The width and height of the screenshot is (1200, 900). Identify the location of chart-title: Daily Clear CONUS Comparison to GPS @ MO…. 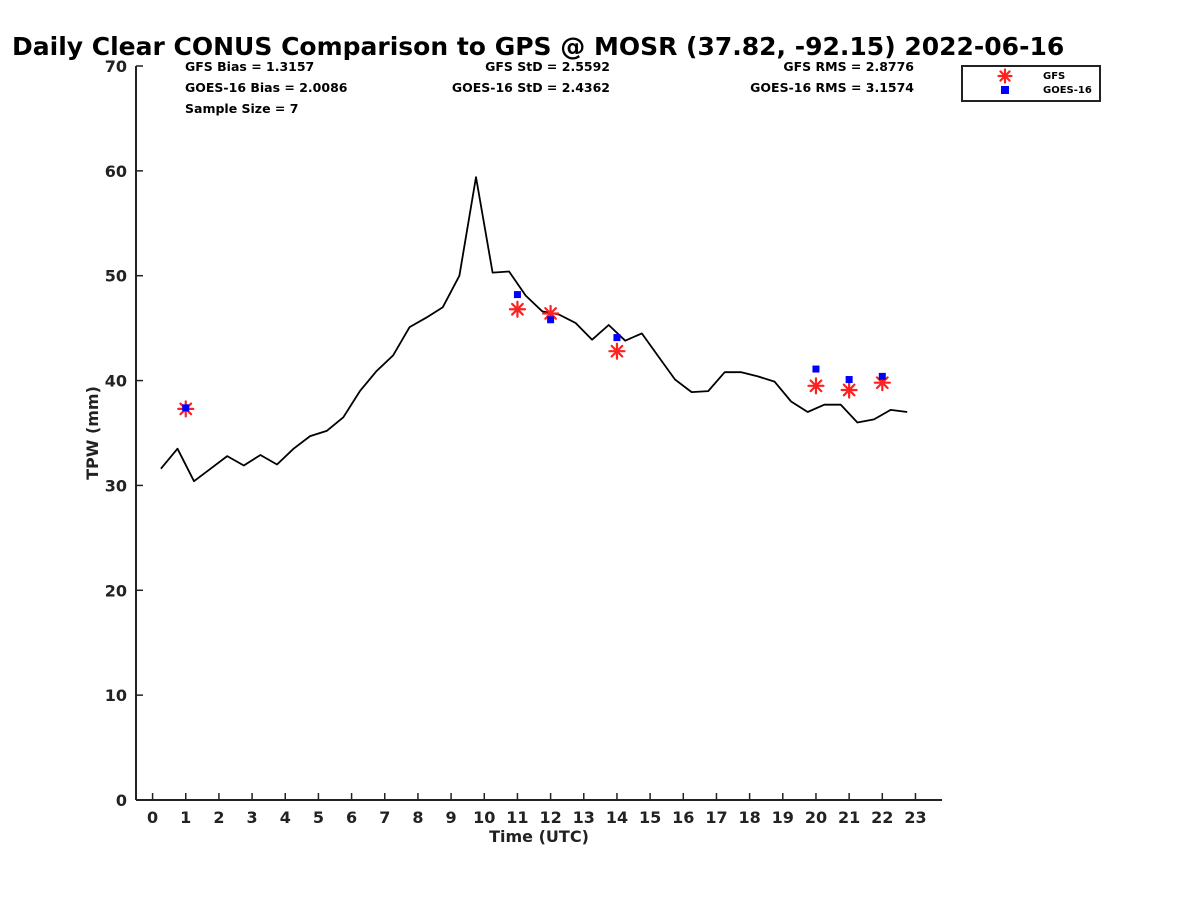
(538, 46).